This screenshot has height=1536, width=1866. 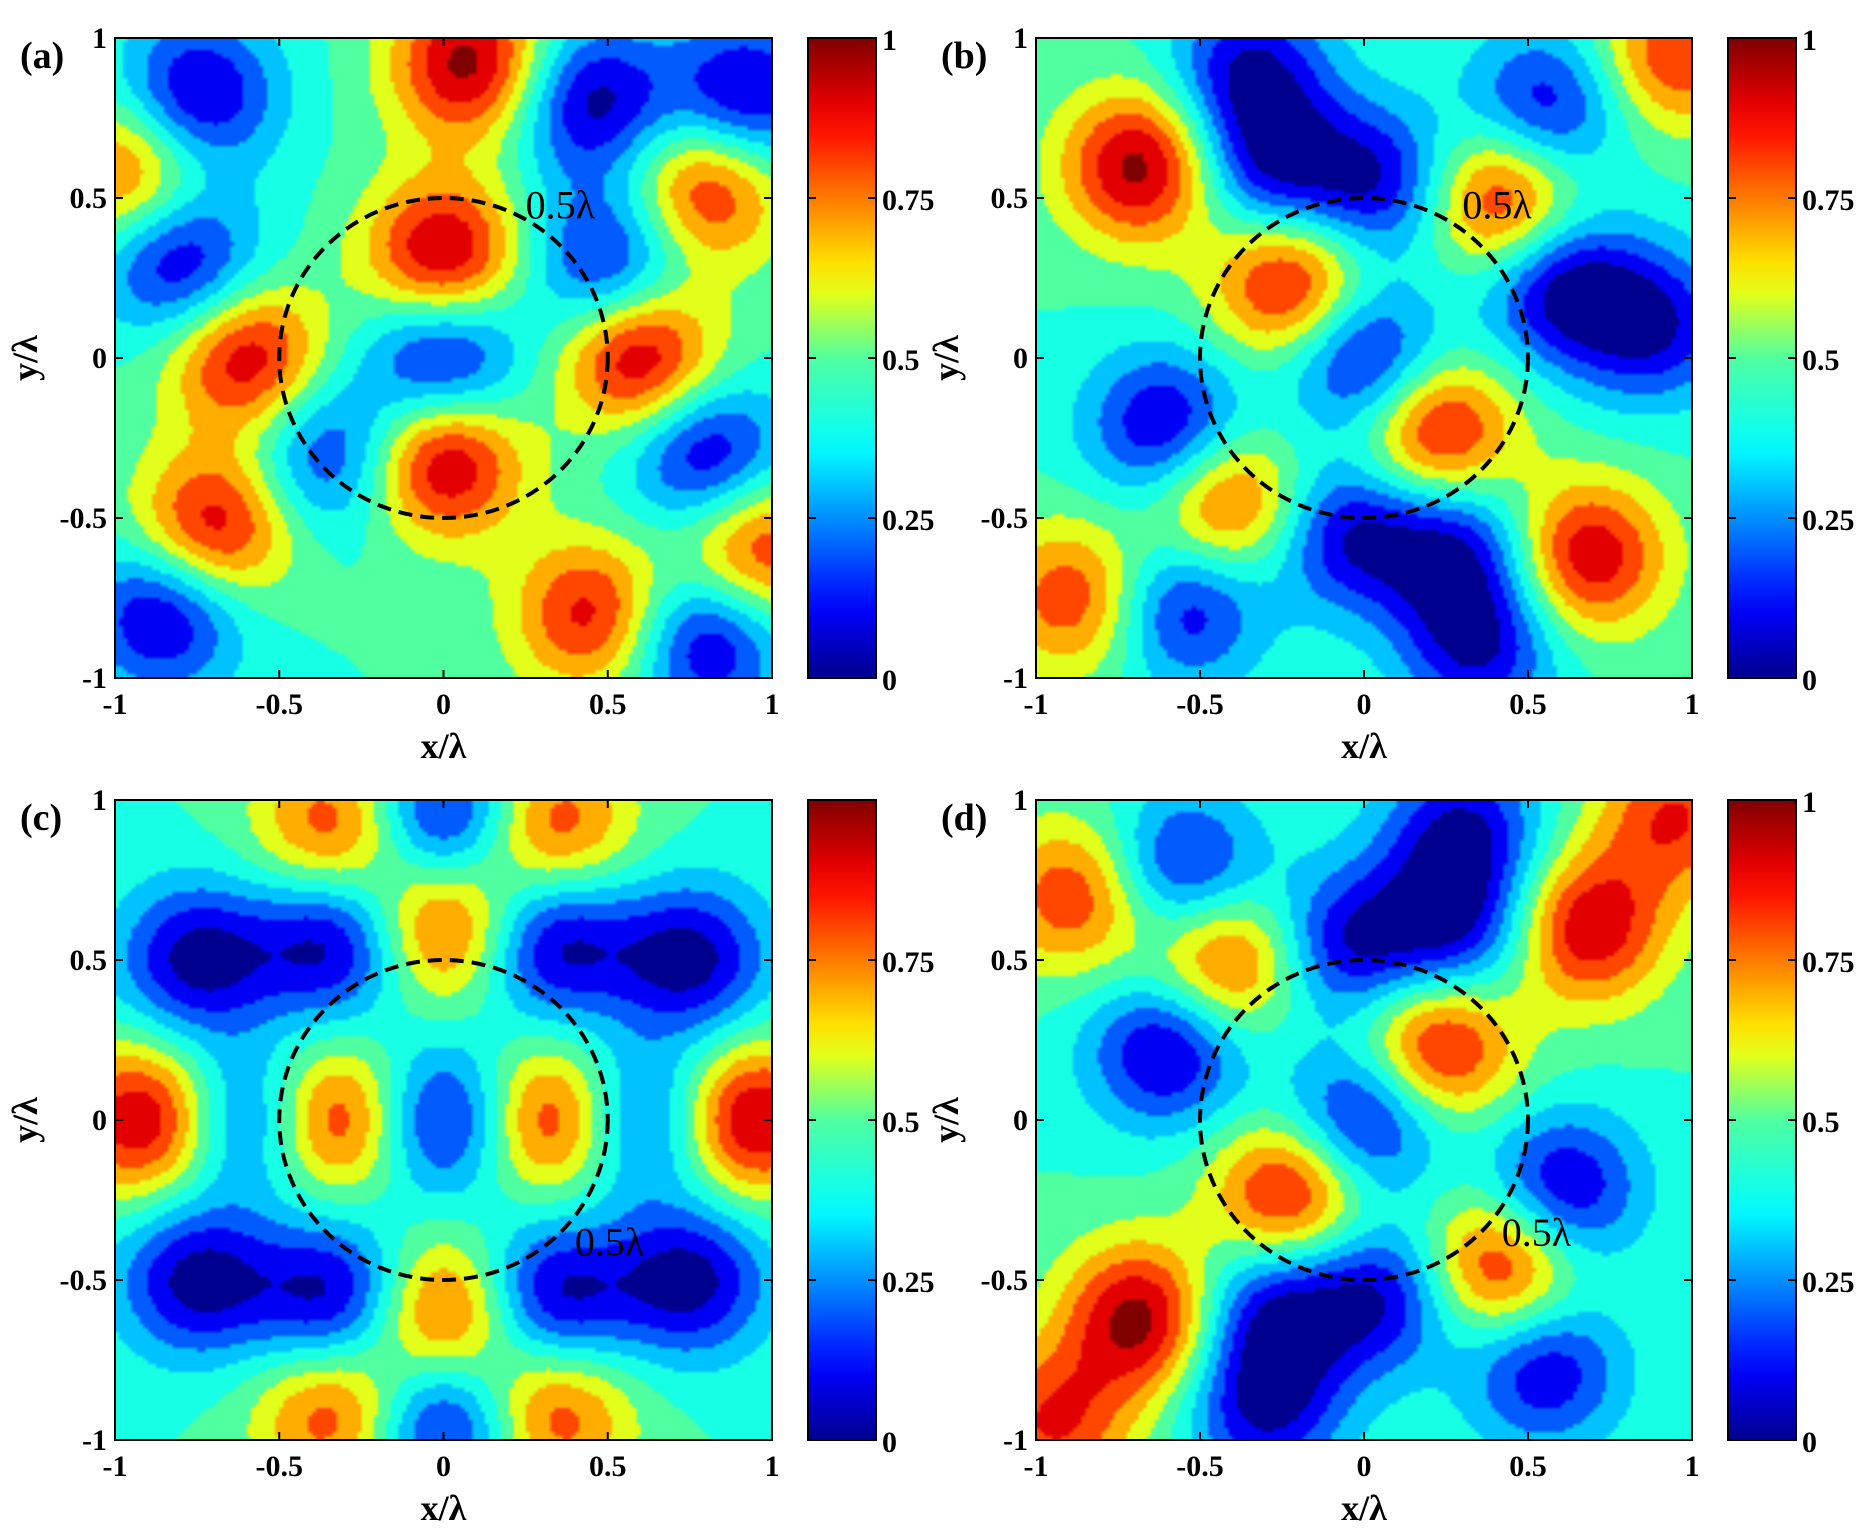 What do you see at coordinates (964, 818) in the screenshot?
I see `panel-label: (d)` at bounding box center [964, 818].